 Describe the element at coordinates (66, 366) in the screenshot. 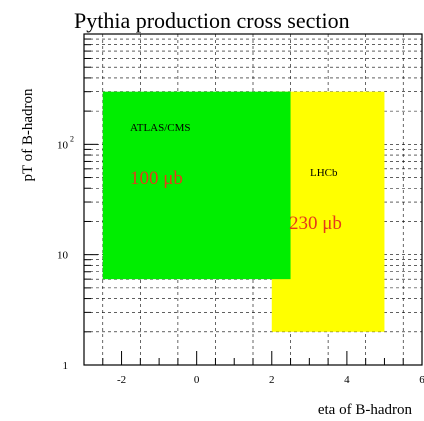

I see `y-tick-label: 1` at that location.